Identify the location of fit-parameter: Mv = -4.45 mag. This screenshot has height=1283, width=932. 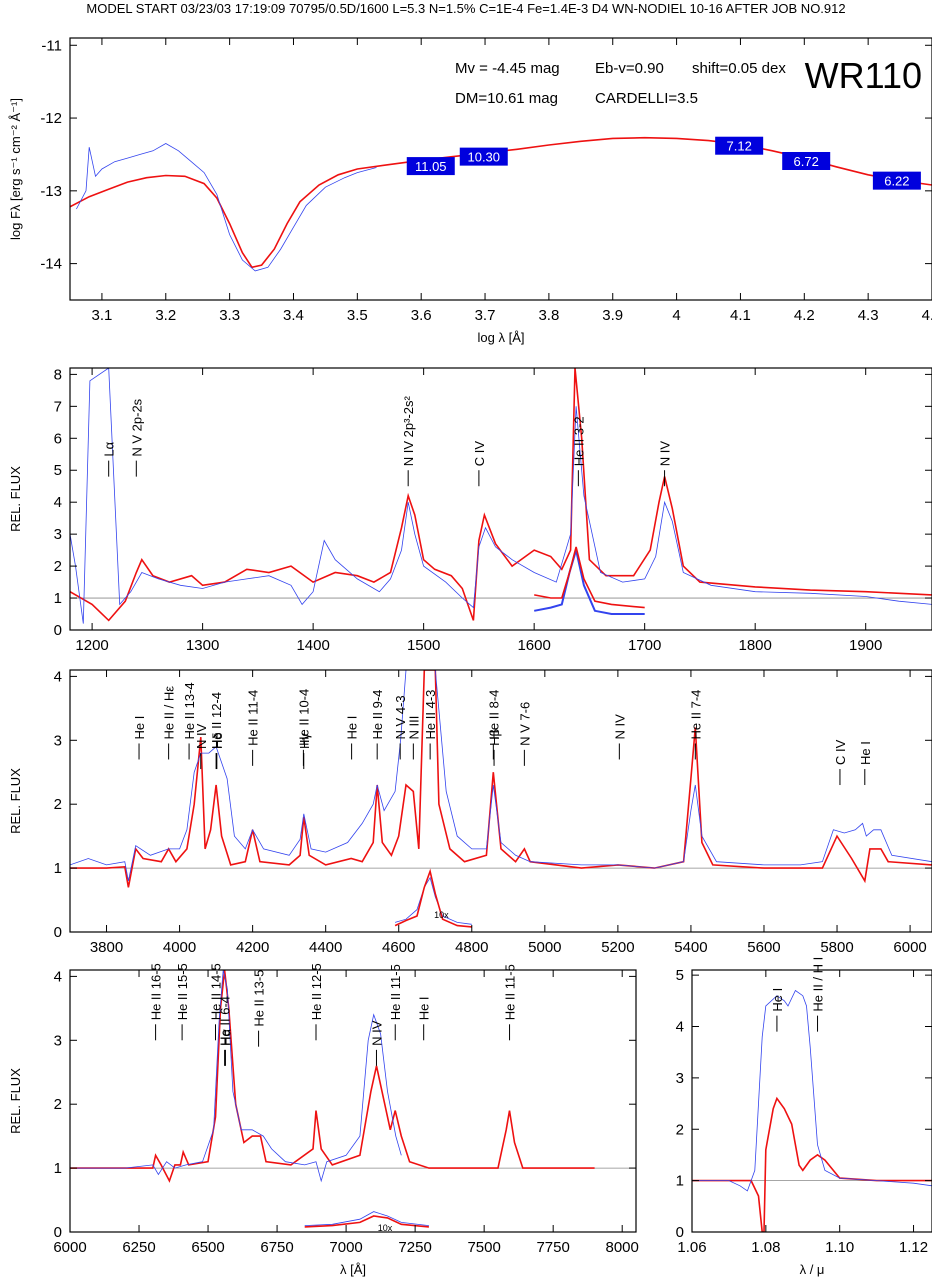
(507, 68).